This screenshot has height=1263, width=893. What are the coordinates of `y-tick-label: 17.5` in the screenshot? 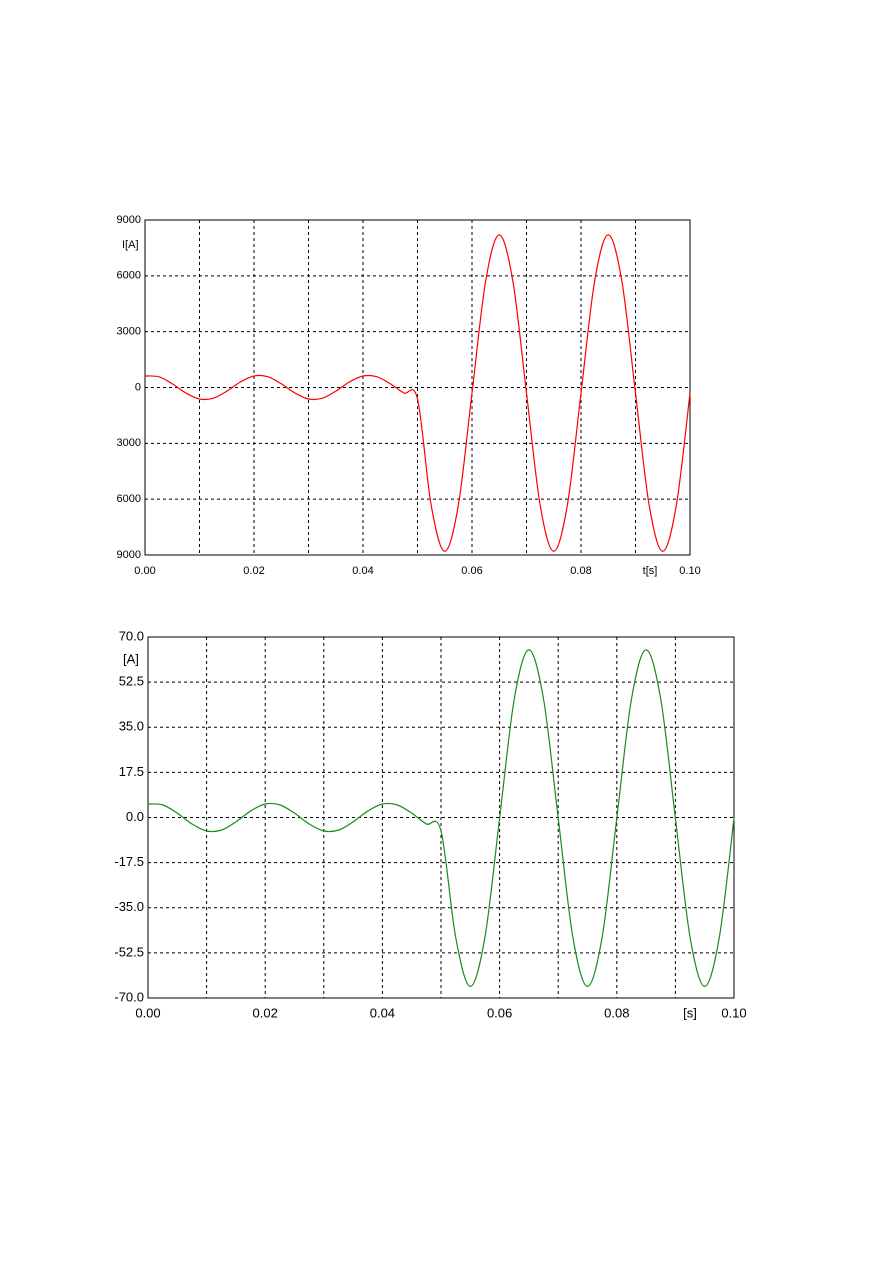 It's located at (131, 771).